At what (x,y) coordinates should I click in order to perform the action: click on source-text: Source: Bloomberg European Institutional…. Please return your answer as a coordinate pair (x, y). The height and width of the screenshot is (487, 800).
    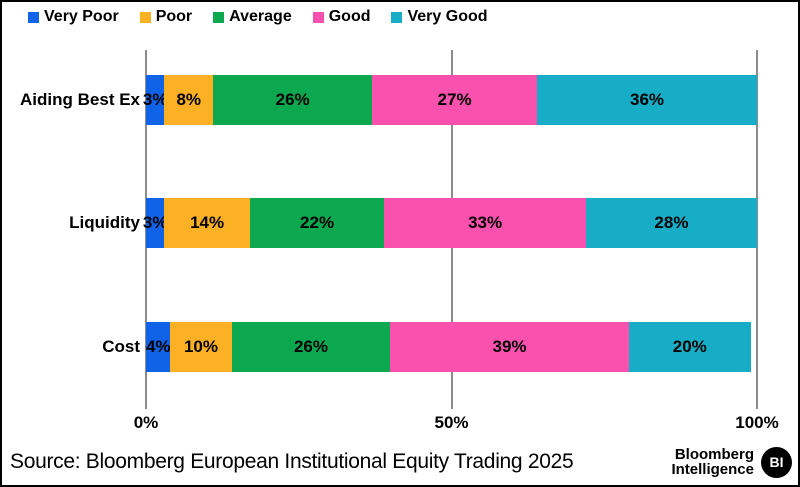
    Looking at the image, I should click on (292, 461).